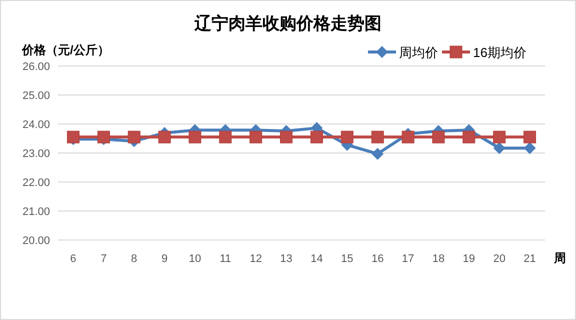 Image resolution: width=576 pixels, height=320 pixels. What do you see at coordinates (66, 50) in the screenshot?
I see `ylabel: 价格（元/公斤）` at bounding box center [66, 50].